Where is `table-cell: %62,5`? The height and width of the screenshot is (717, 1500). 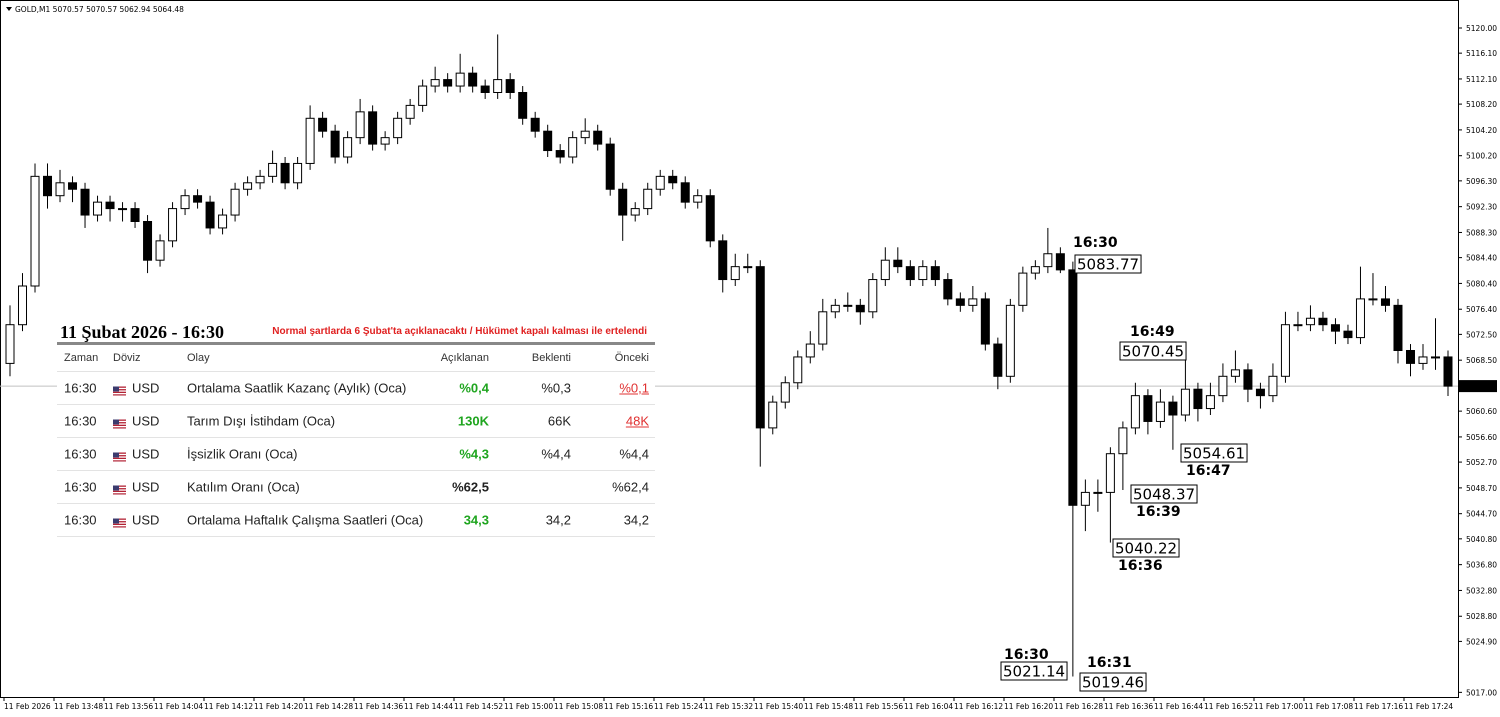
table-cell: %62,5 is located at coordinates (470, 487).